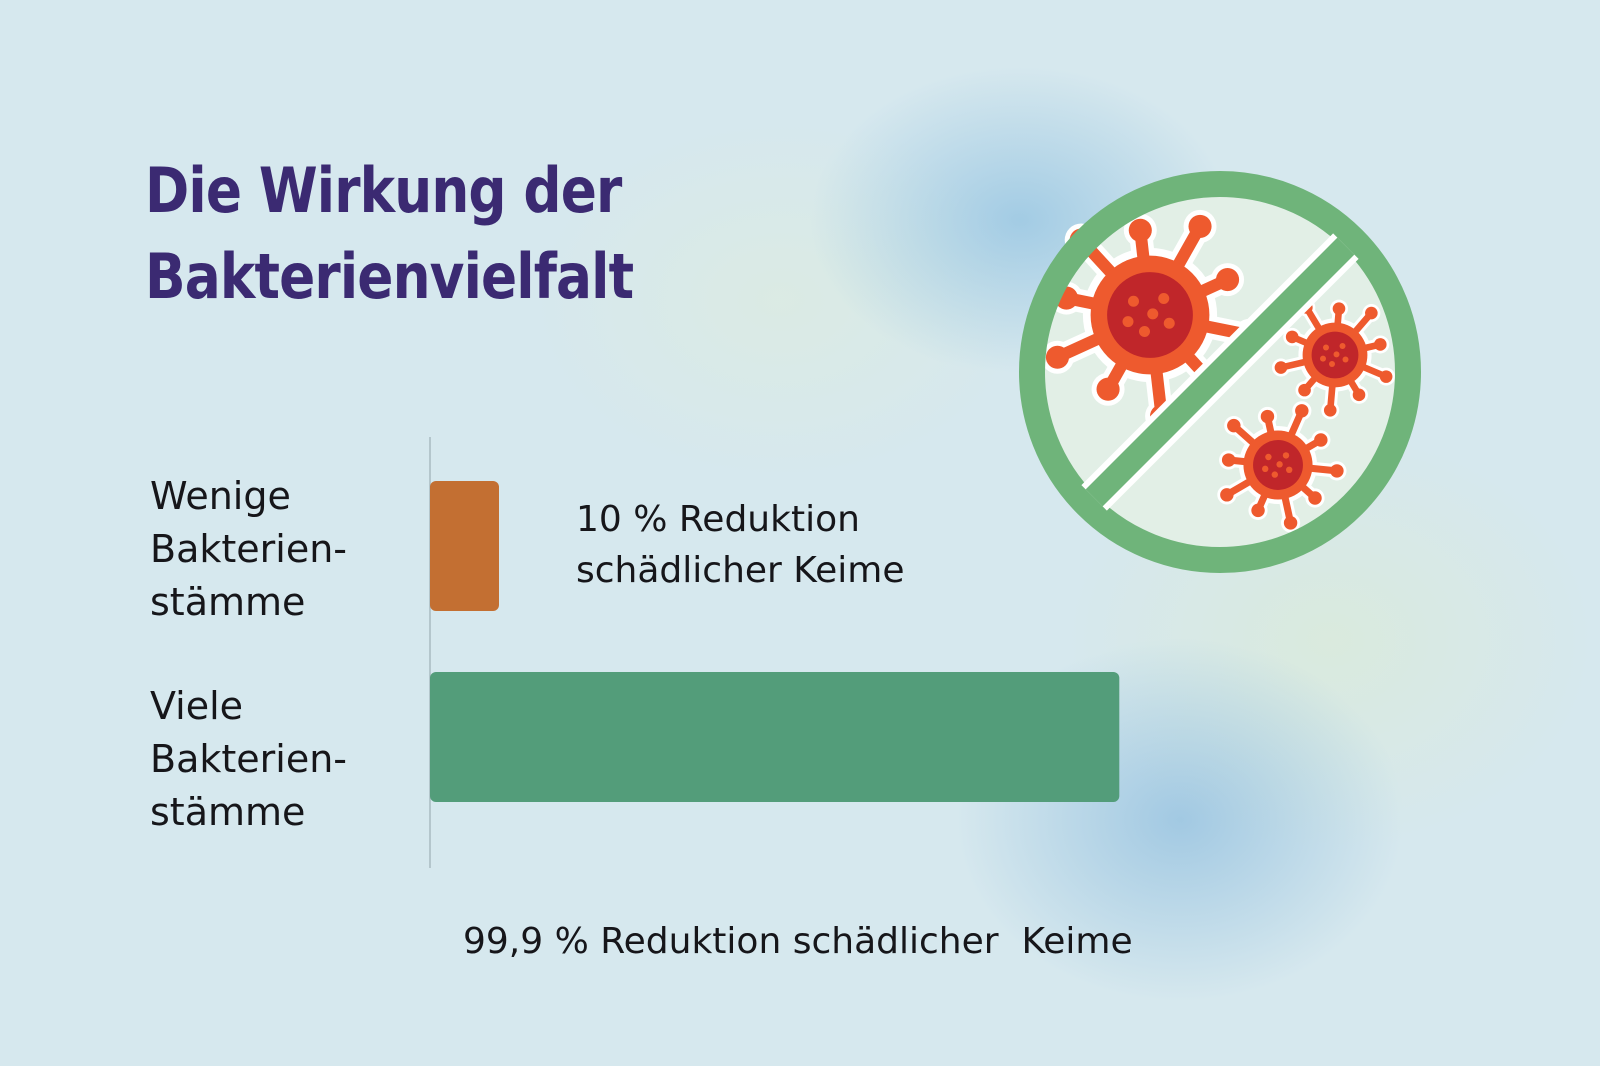 The height and width of the screenshot is (1066, 1600). What do you see at coordinates (1333, 359) in the screenshot?
I see `virus-small-right` at bounding box center [1333, 359].